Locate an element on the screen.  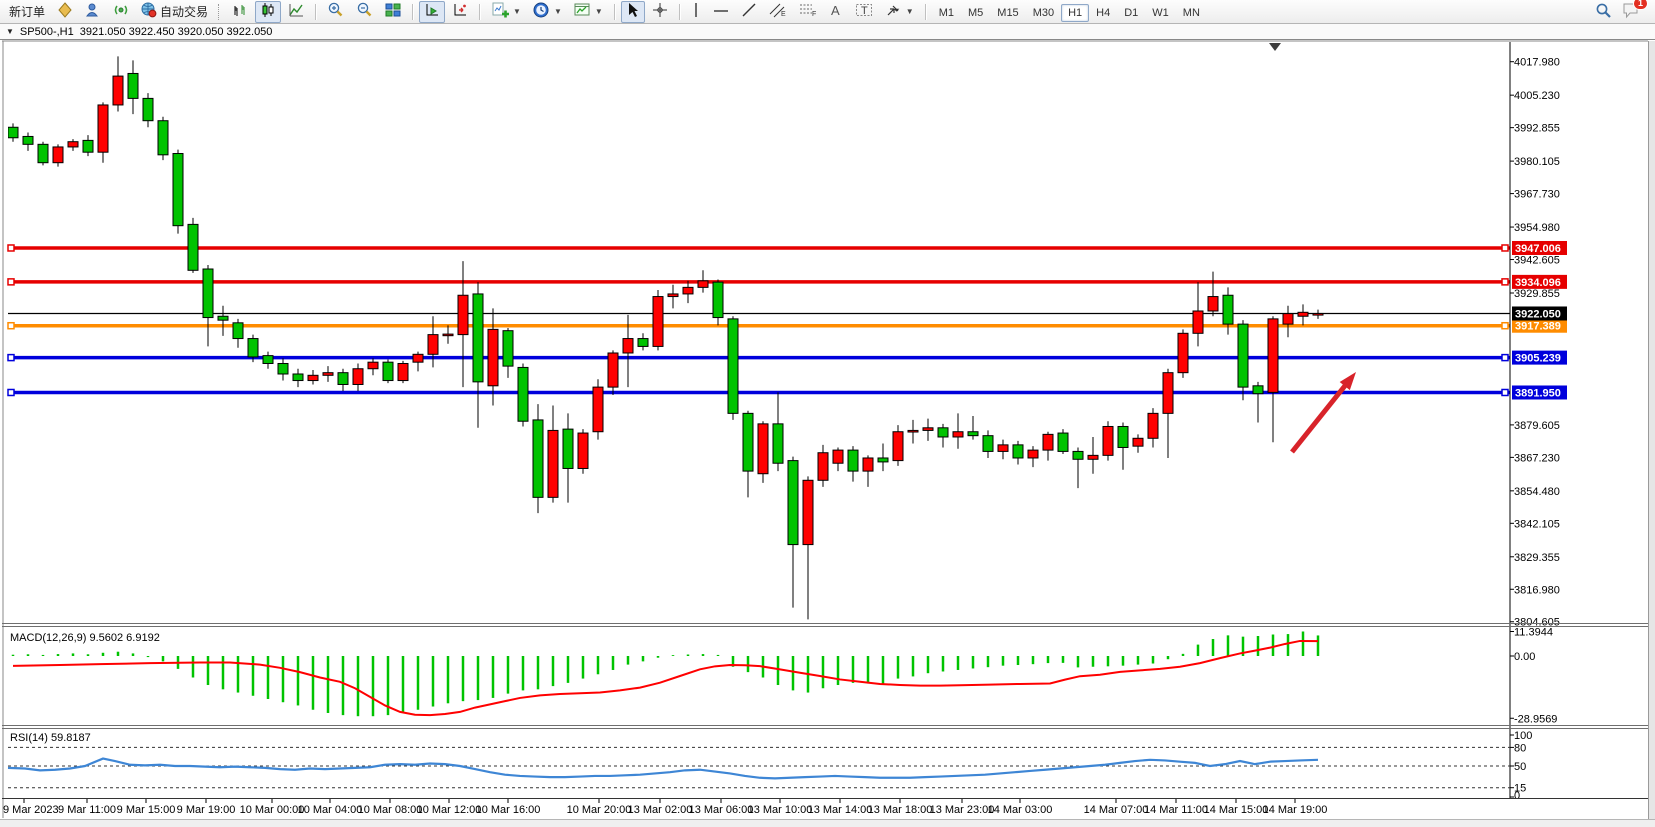
arrows-shapes-button: ▼ is located at coordinates (899, 12).